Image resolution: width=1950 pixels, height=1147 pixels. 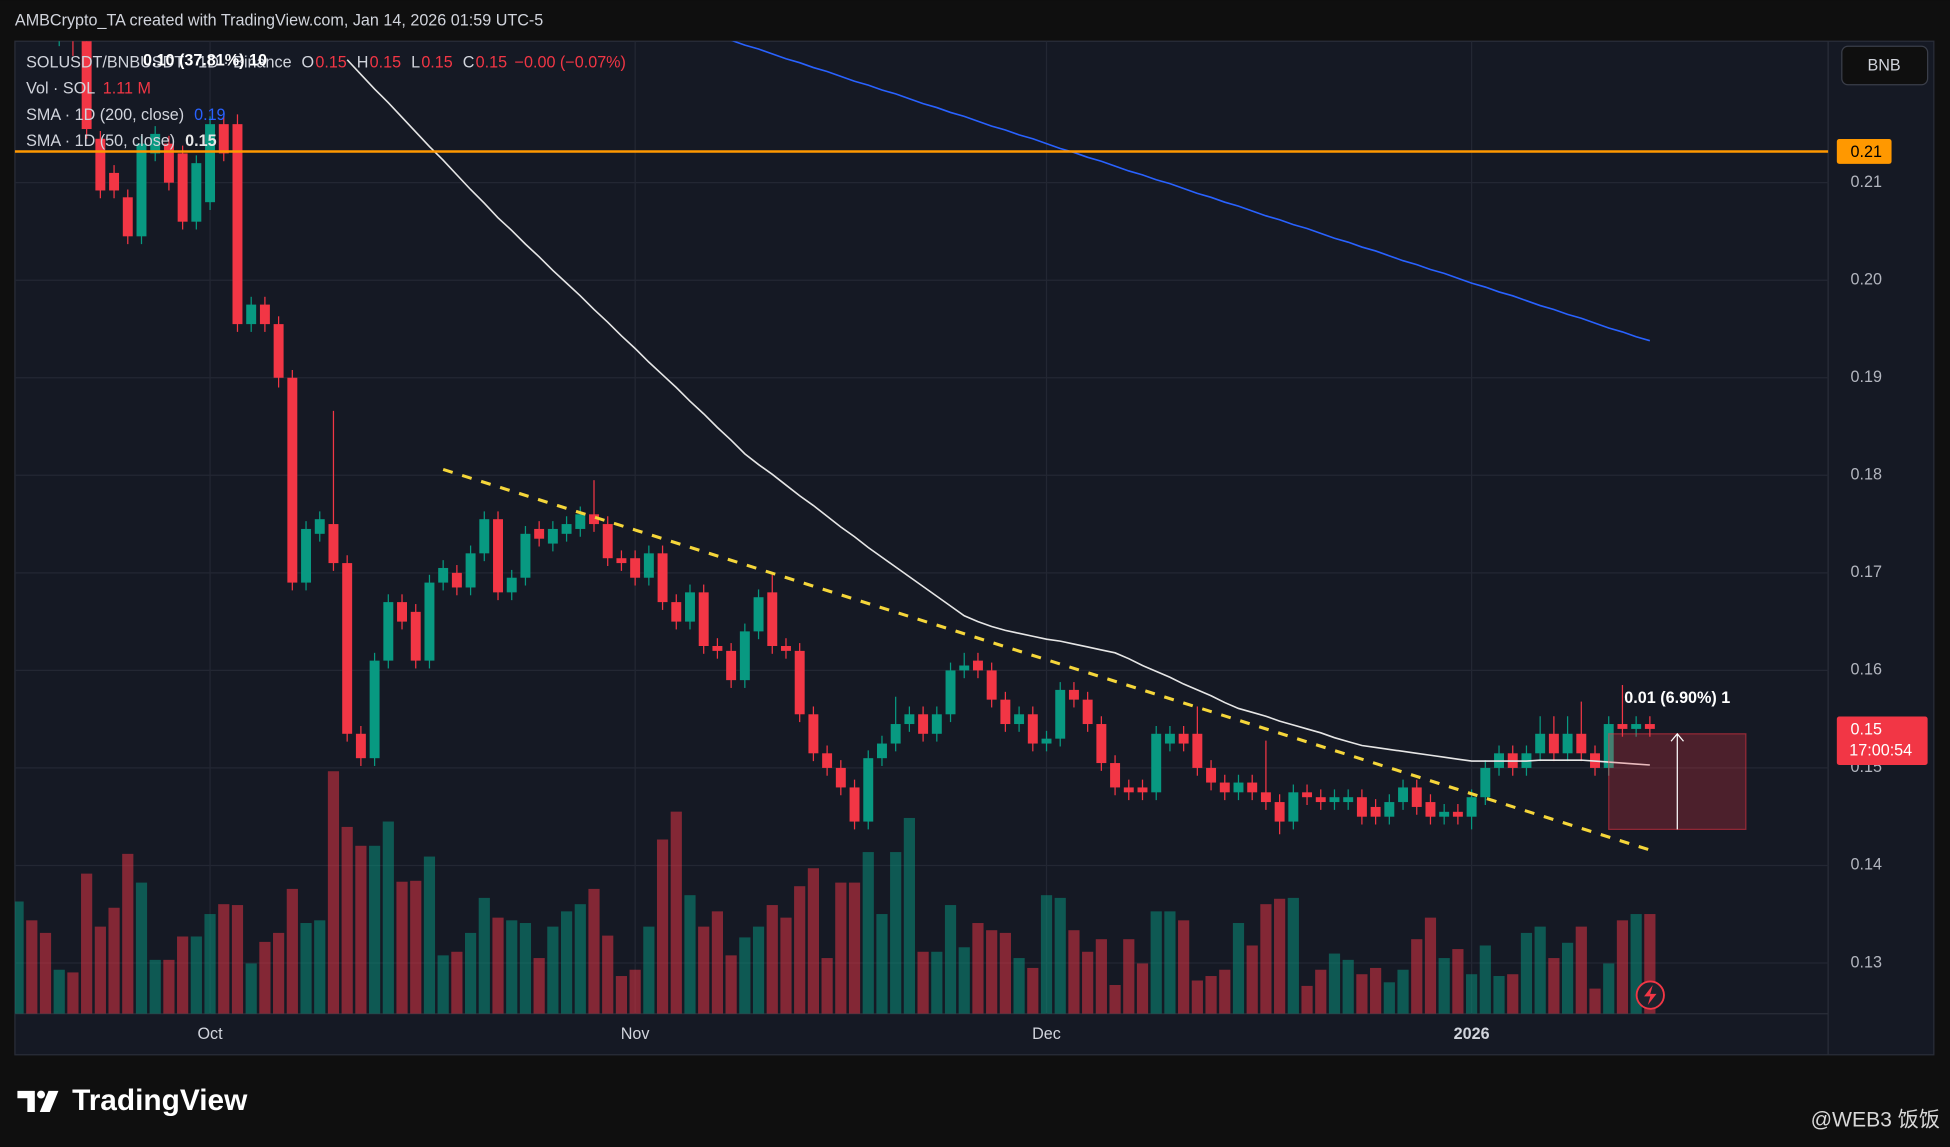 What do you see at coordinates (570, 63) in the screenshot?
I see `legend-text: −0.00 (−0.07%)` at bounding box center [570, 63].